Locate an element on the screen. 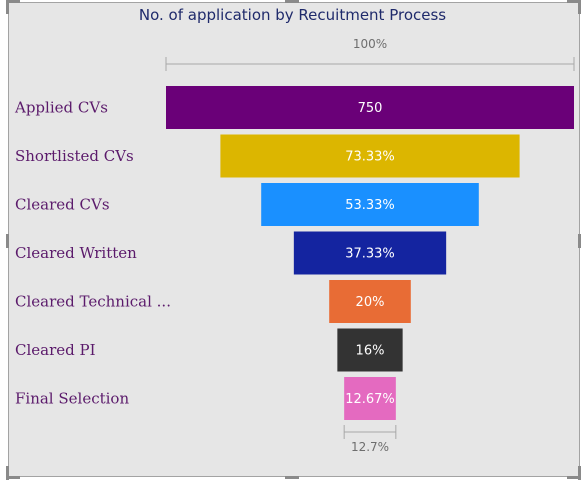  funnel-bar-data-label: 12.67% is located at coordinates (370, 399).